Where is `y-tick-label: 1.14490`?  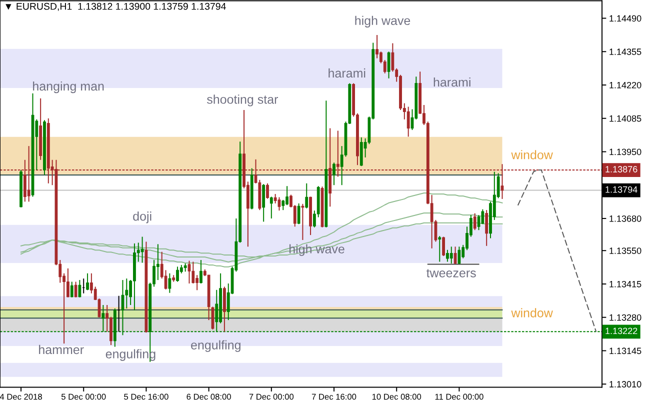 y-tick-label: 1.14490 is located at coordinates (626, 18).